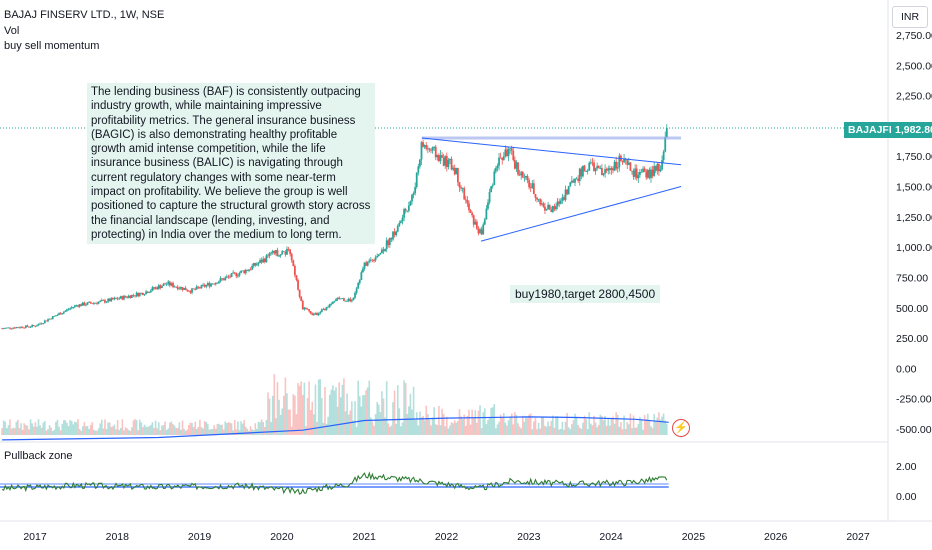 Image resolution: width=932 pixels, height=550 pixels. I want to click on price-axis-label: 500.00, so click(912, 309).